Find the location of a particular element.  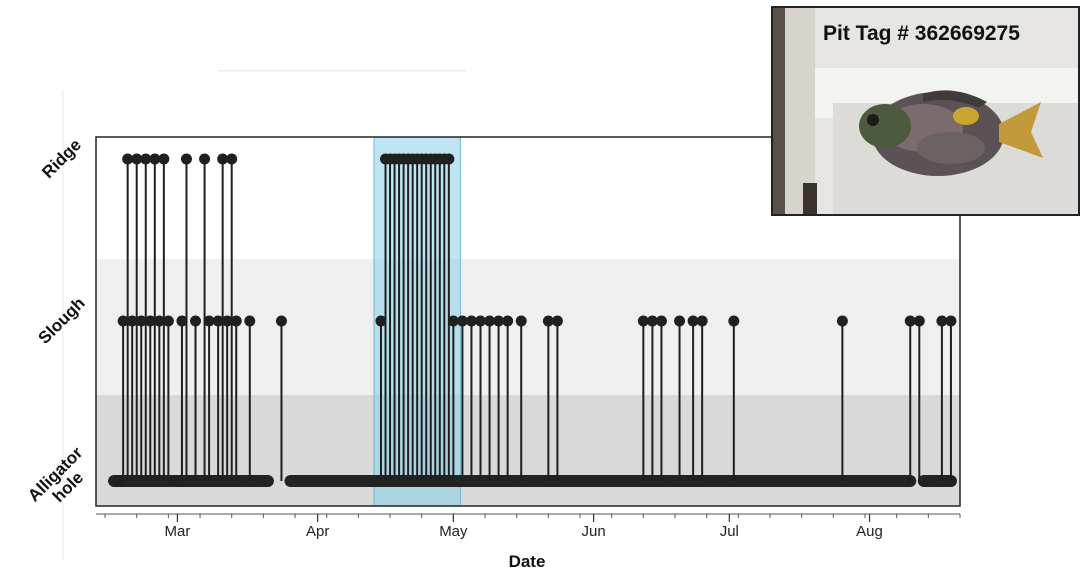

bluegill-fish-photo is located at coordinates (925, 111).